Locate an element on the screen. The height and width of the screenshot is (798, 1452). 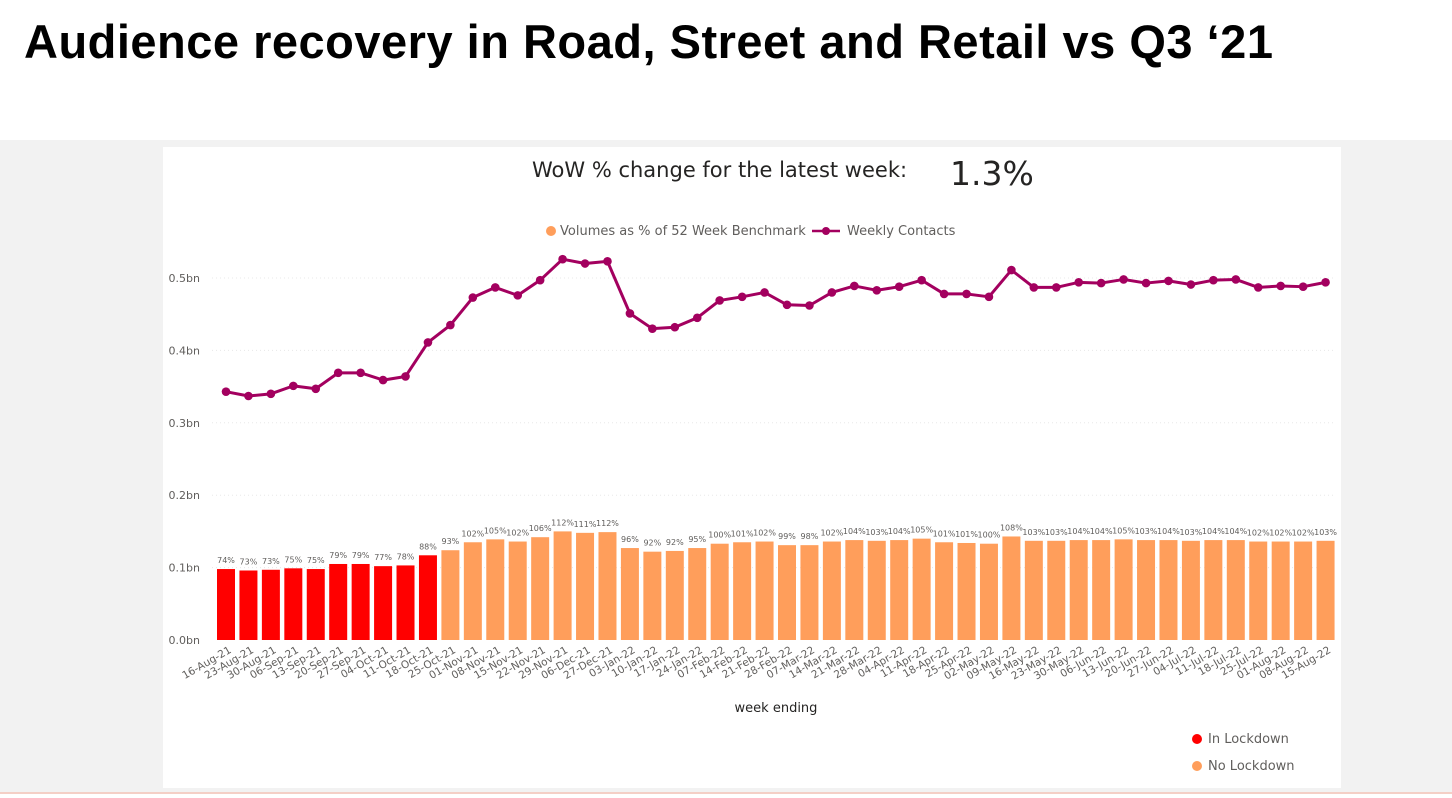
bar-data-label: 105% is located at coordinates (495, 530).